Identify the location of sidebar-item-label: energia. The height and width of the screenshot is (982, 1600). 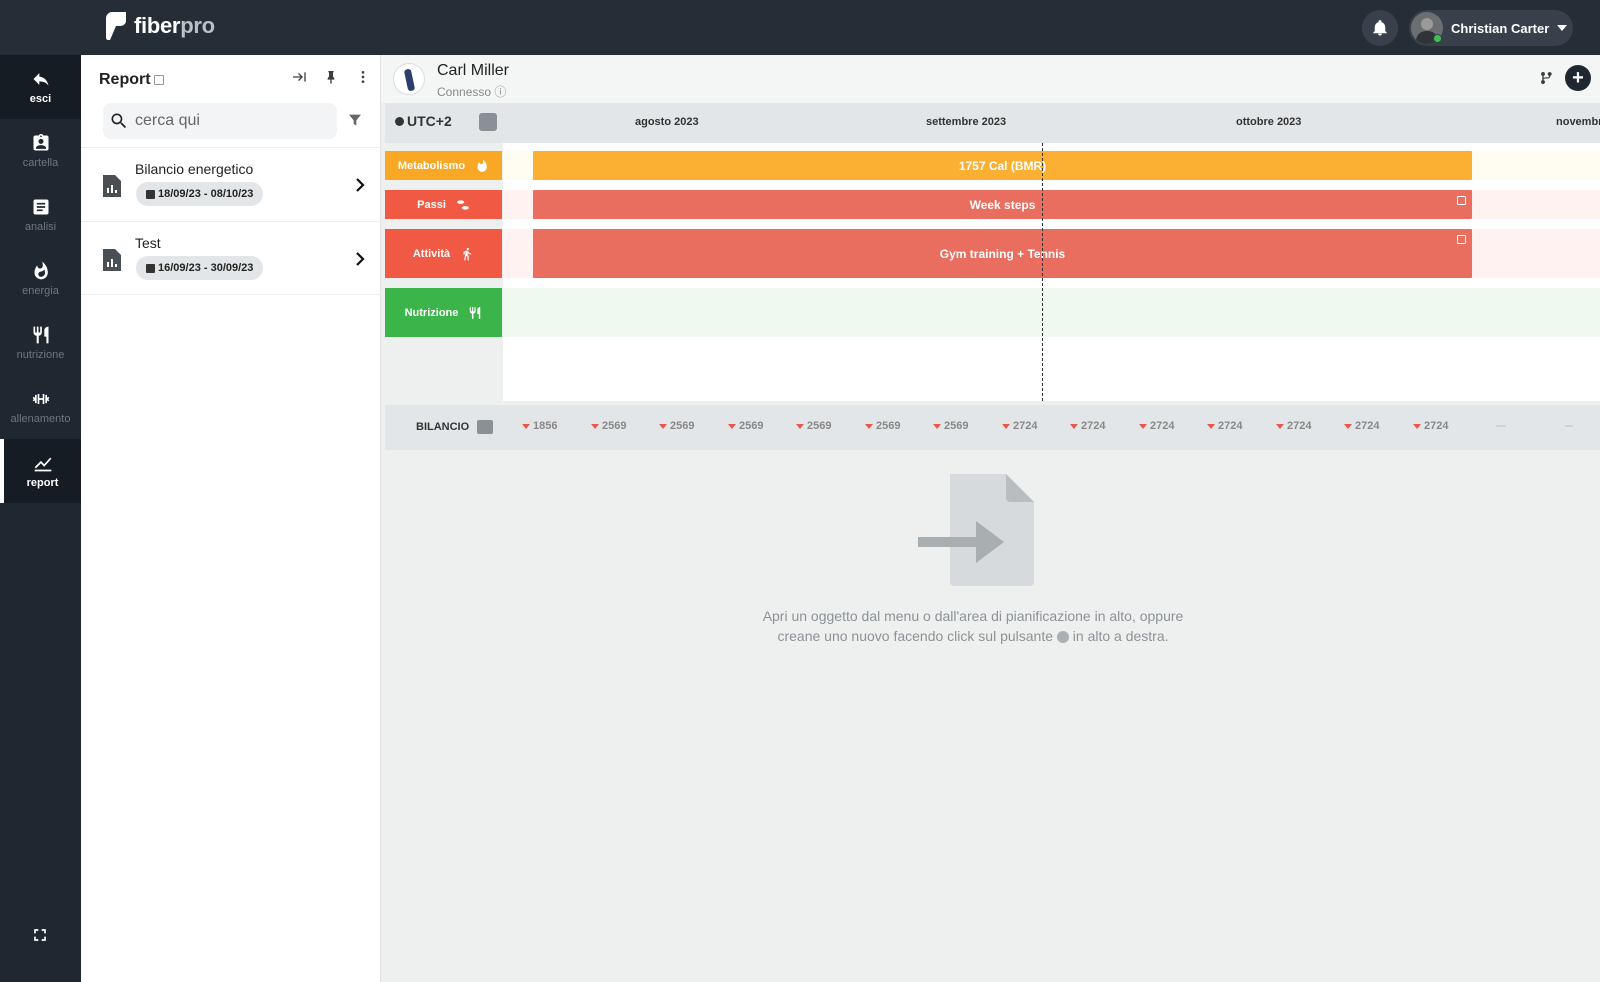
(40, 291).